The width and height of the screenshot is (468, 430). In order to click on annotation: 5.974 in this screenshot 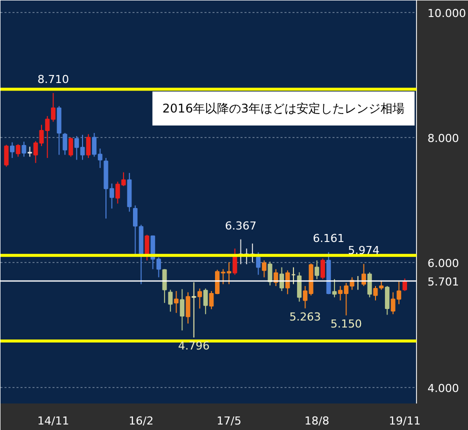, I will do `click(364, 250)`.